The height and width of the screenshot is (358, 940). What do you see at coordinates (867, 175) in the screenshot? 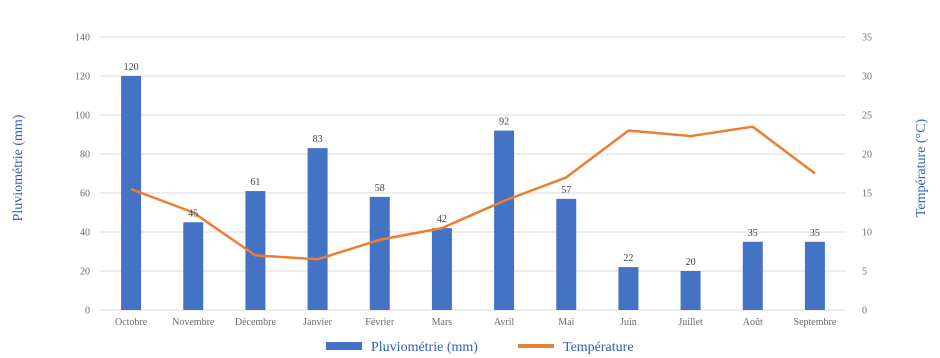
I see `right-axis-ticks: 0 5 10 15 20 25 30 35` at bounding box center [867, 175].